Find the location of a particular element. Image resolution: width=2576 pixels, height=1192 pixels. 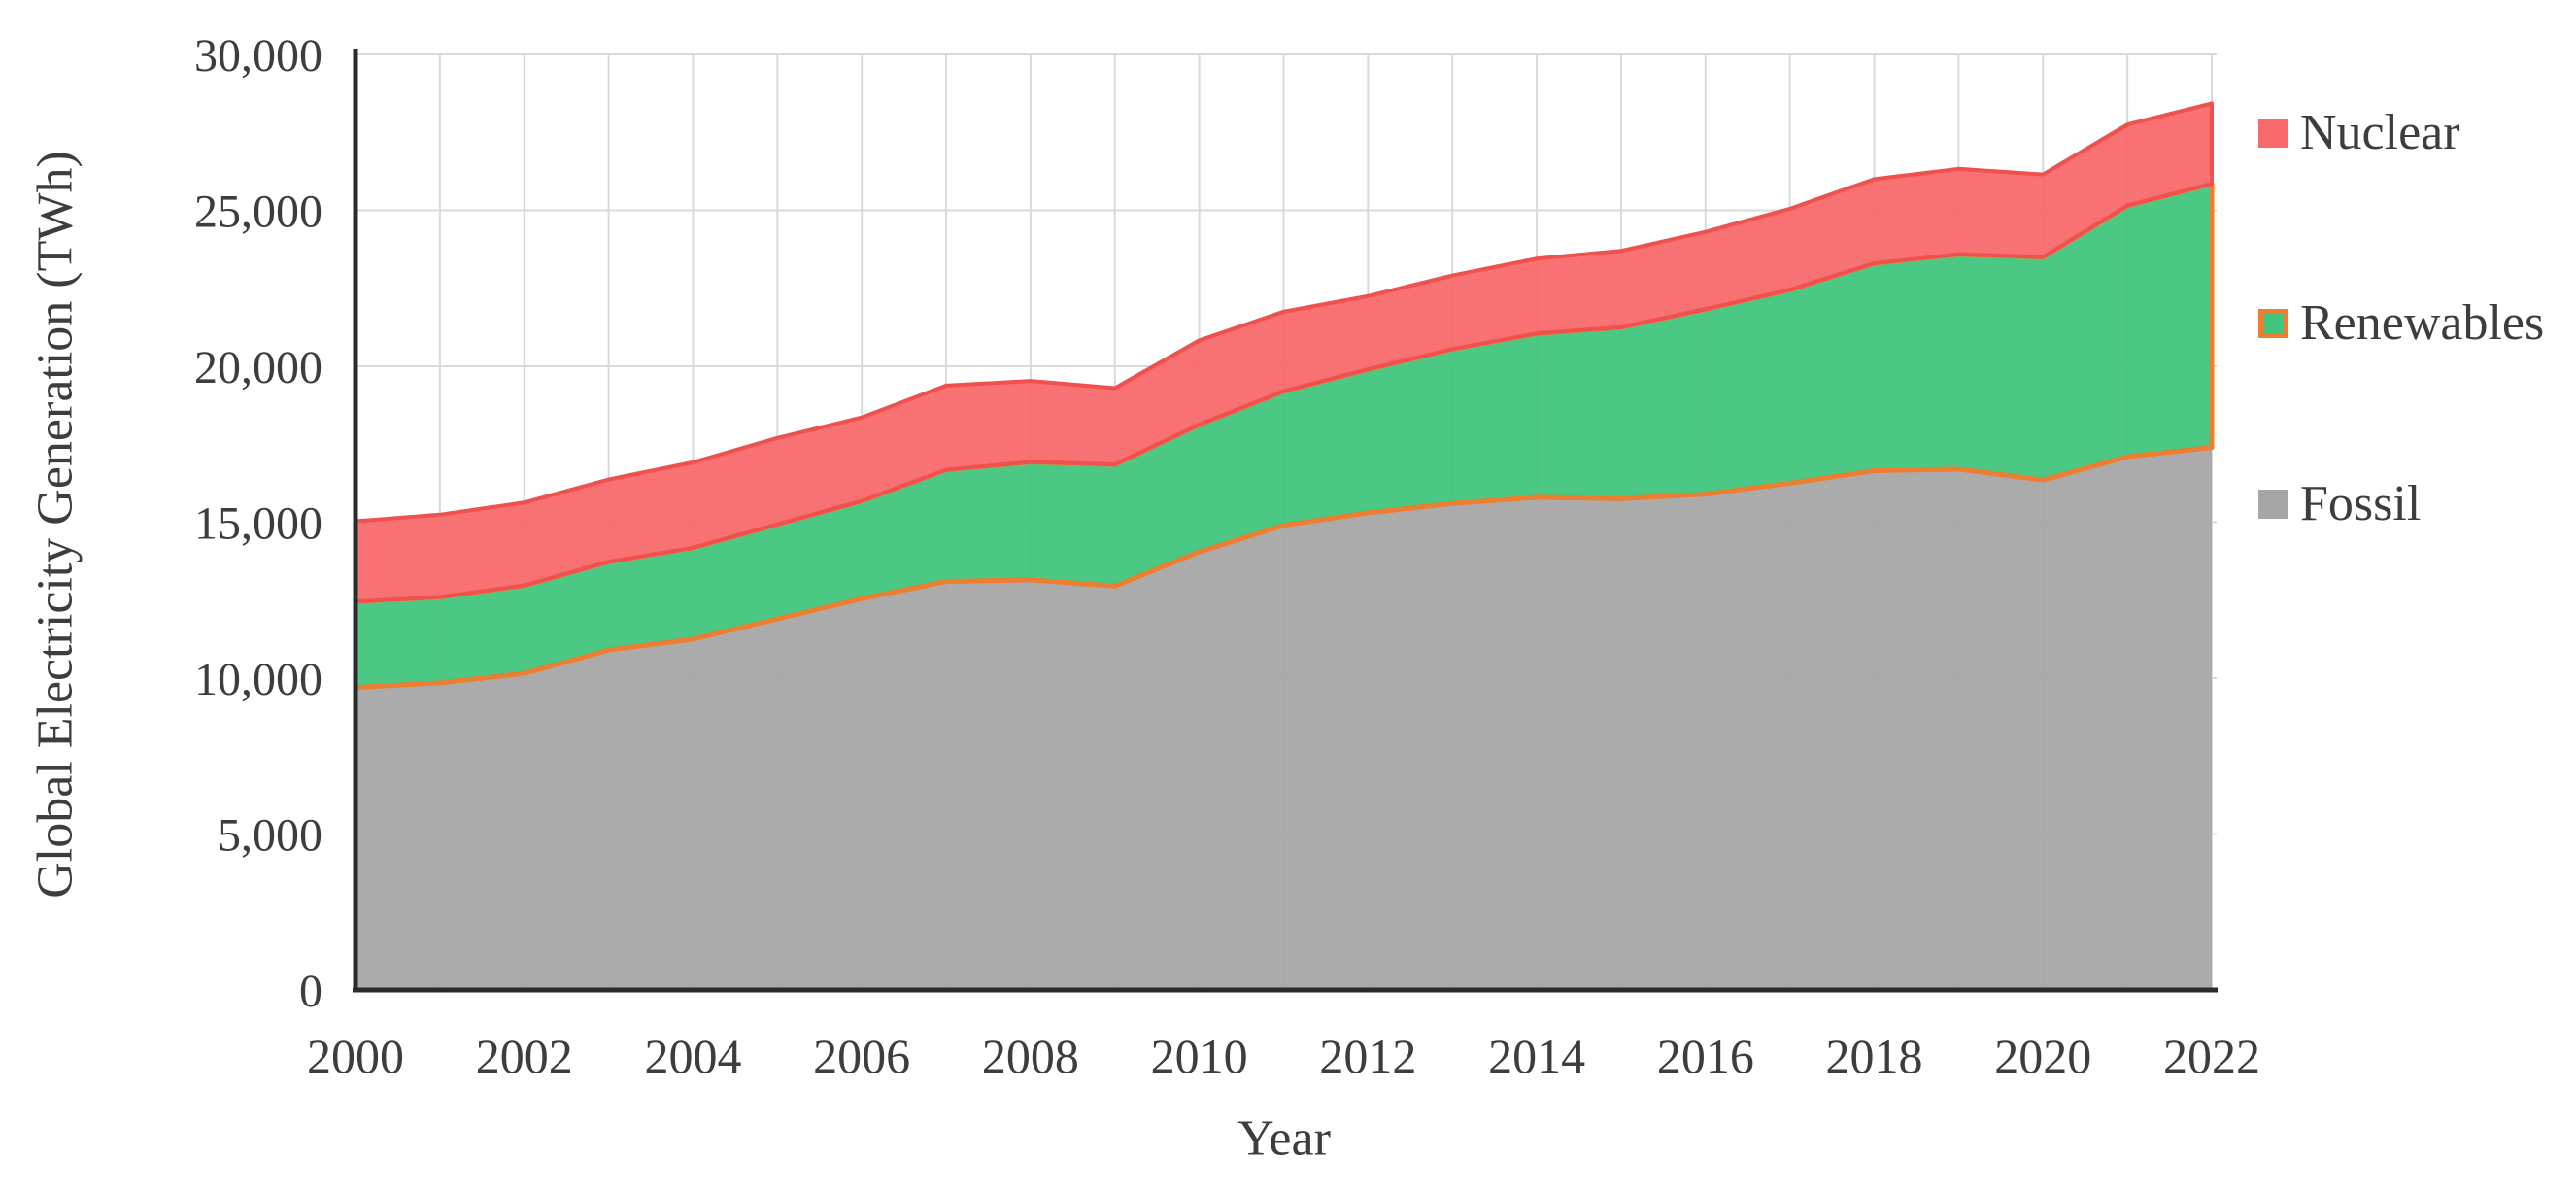

y-tick-label: 25,000 is located at coordinates (258, 213).